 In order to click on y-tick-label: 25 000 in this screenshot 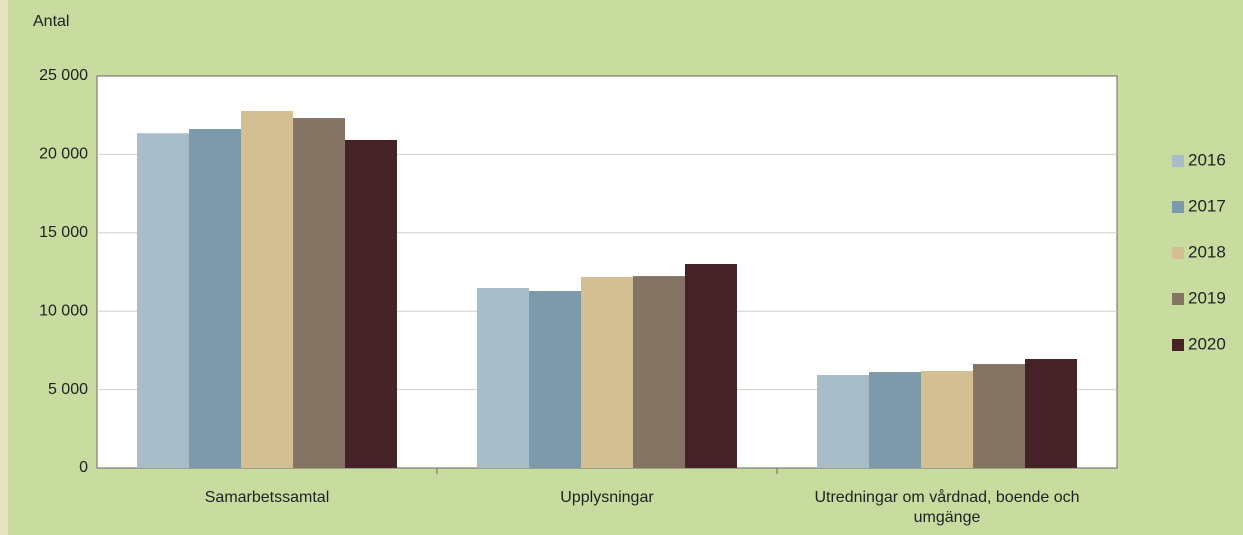, I will do `click(63, 75)`.